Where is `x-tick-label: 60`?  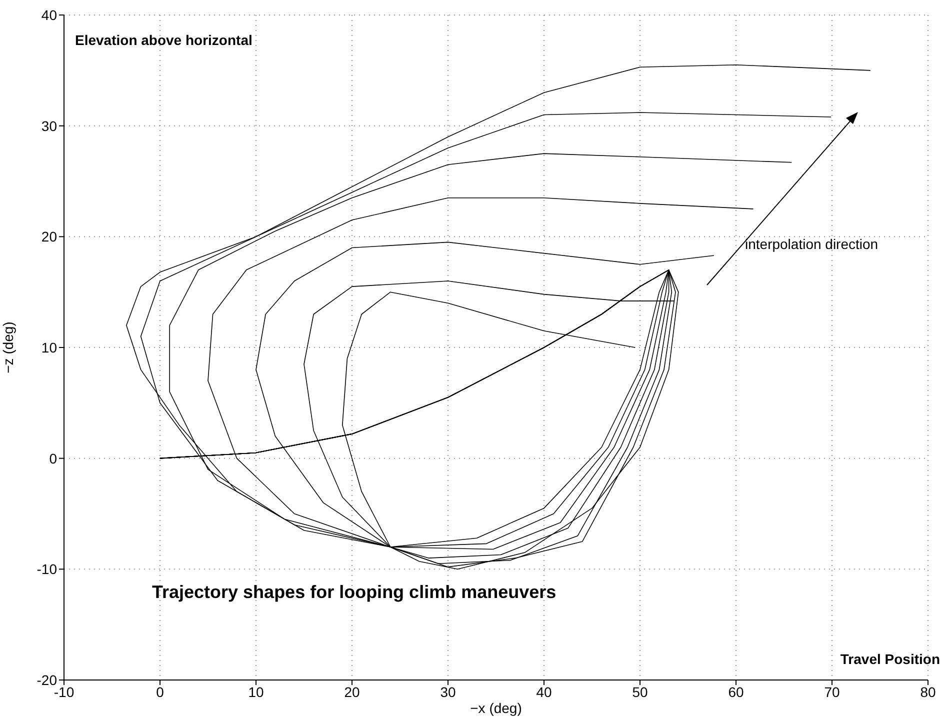 x-tick-label: 60 is located at coordinates (736, 692).